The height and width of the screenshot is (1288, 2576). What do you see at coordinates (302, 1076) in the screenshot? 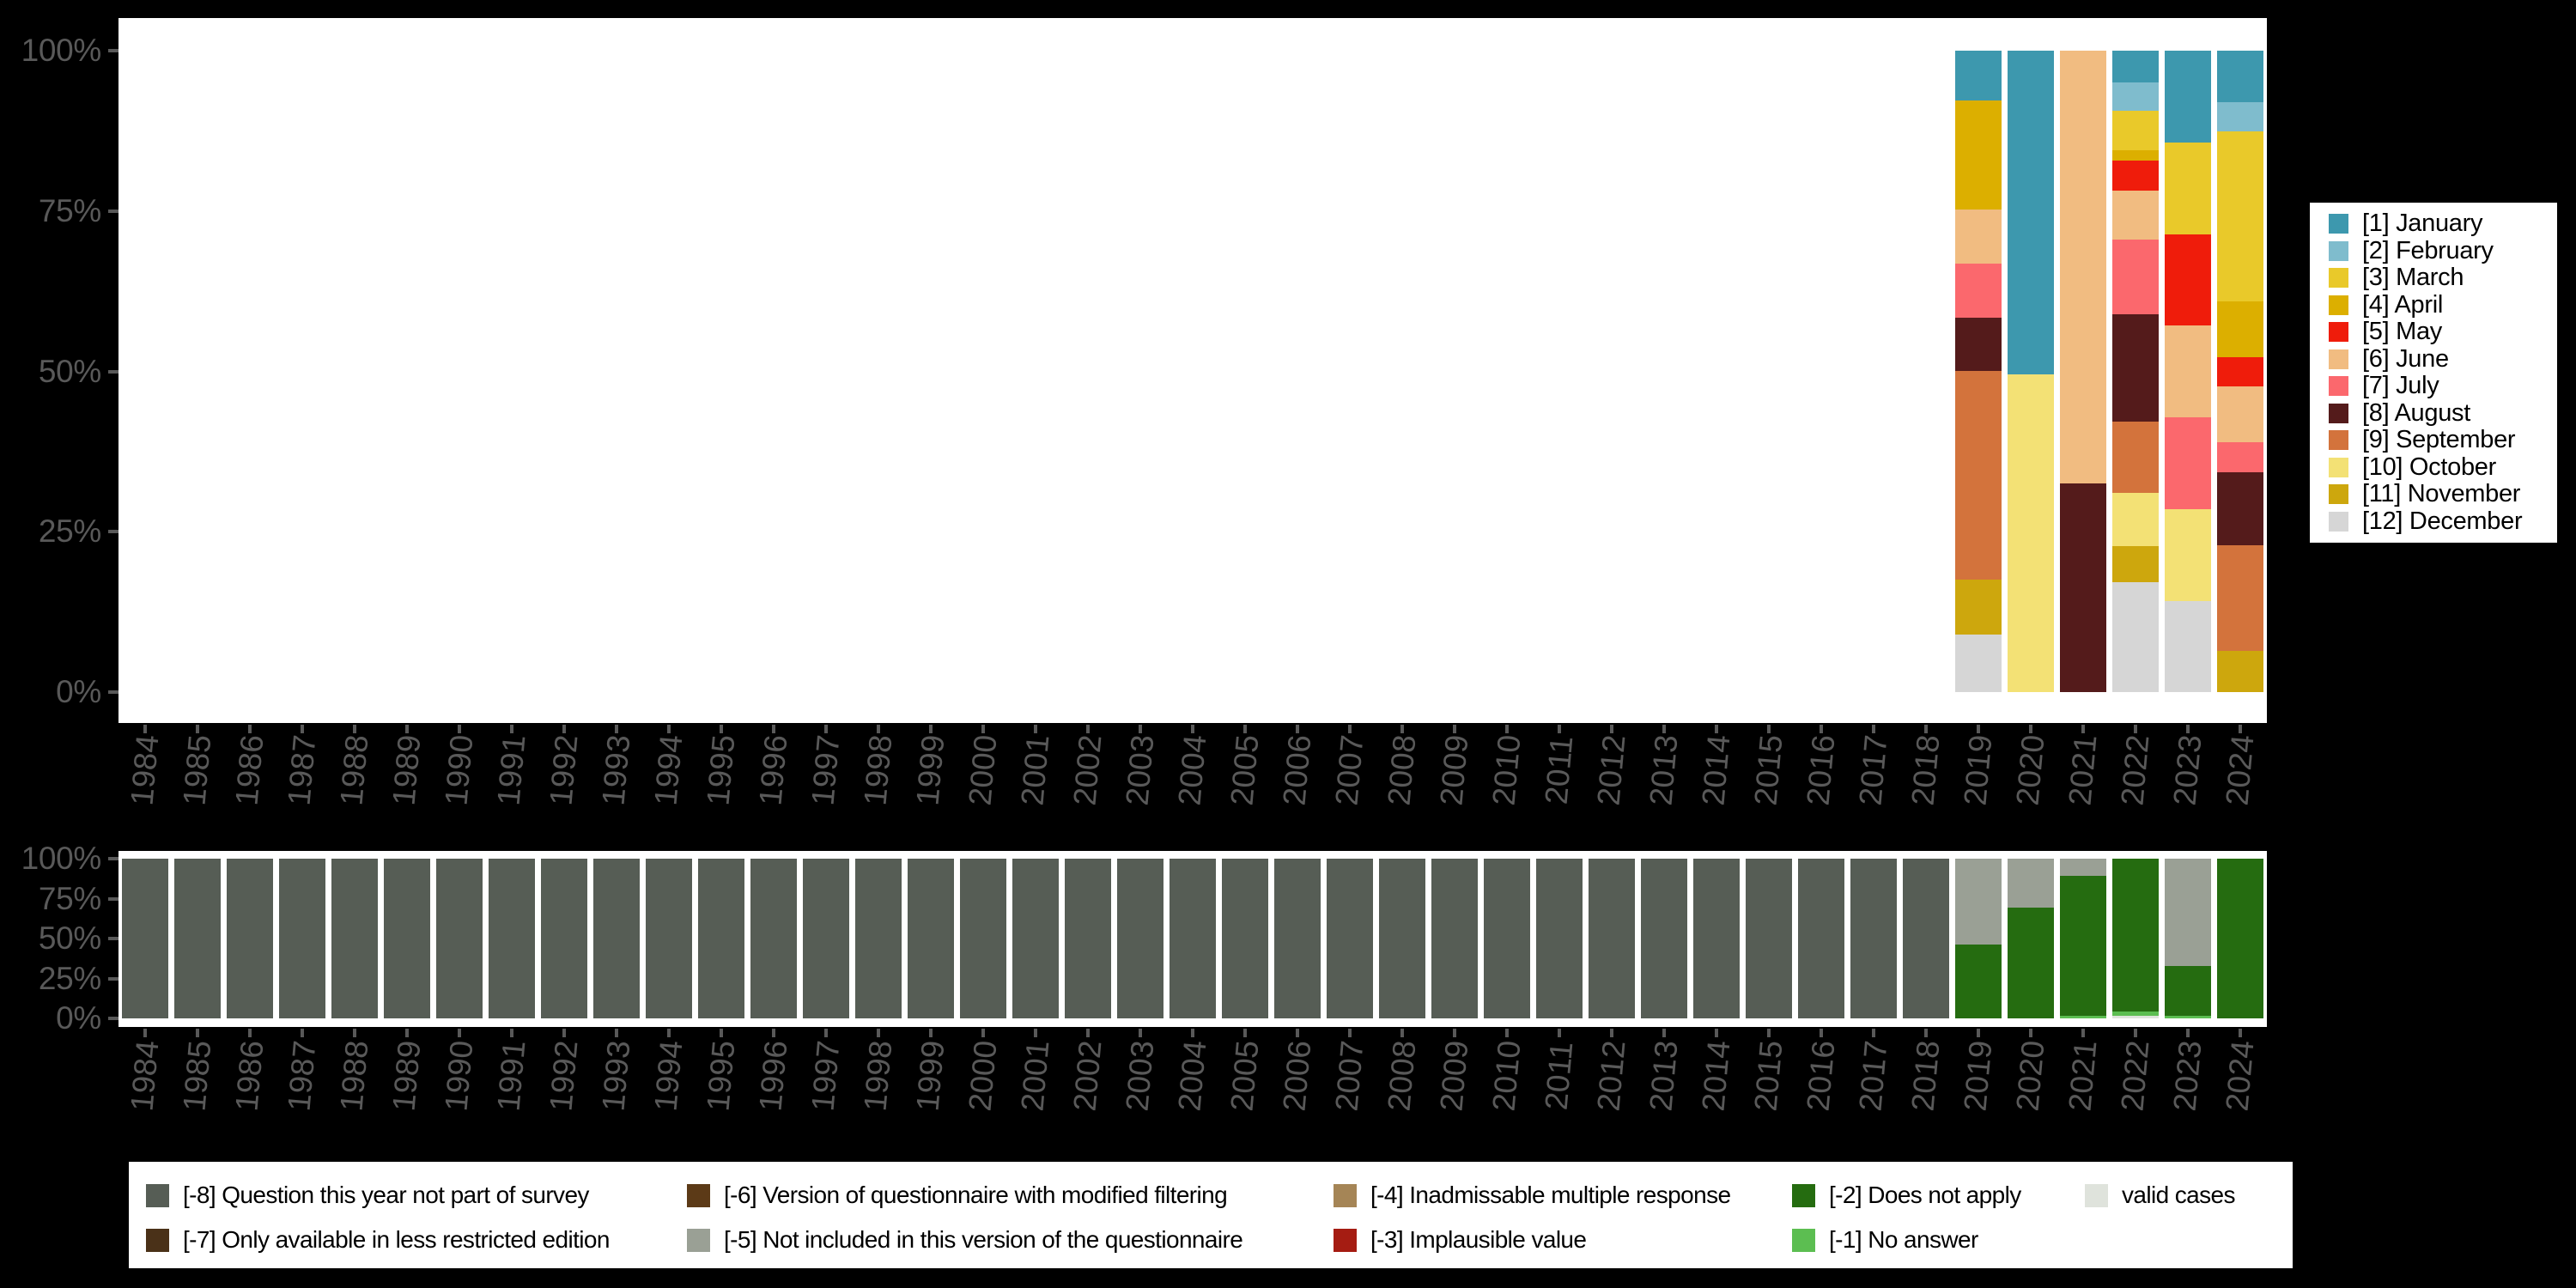
I see `x-axis-tick-label: 1987` at bounding box center [302, 1076].